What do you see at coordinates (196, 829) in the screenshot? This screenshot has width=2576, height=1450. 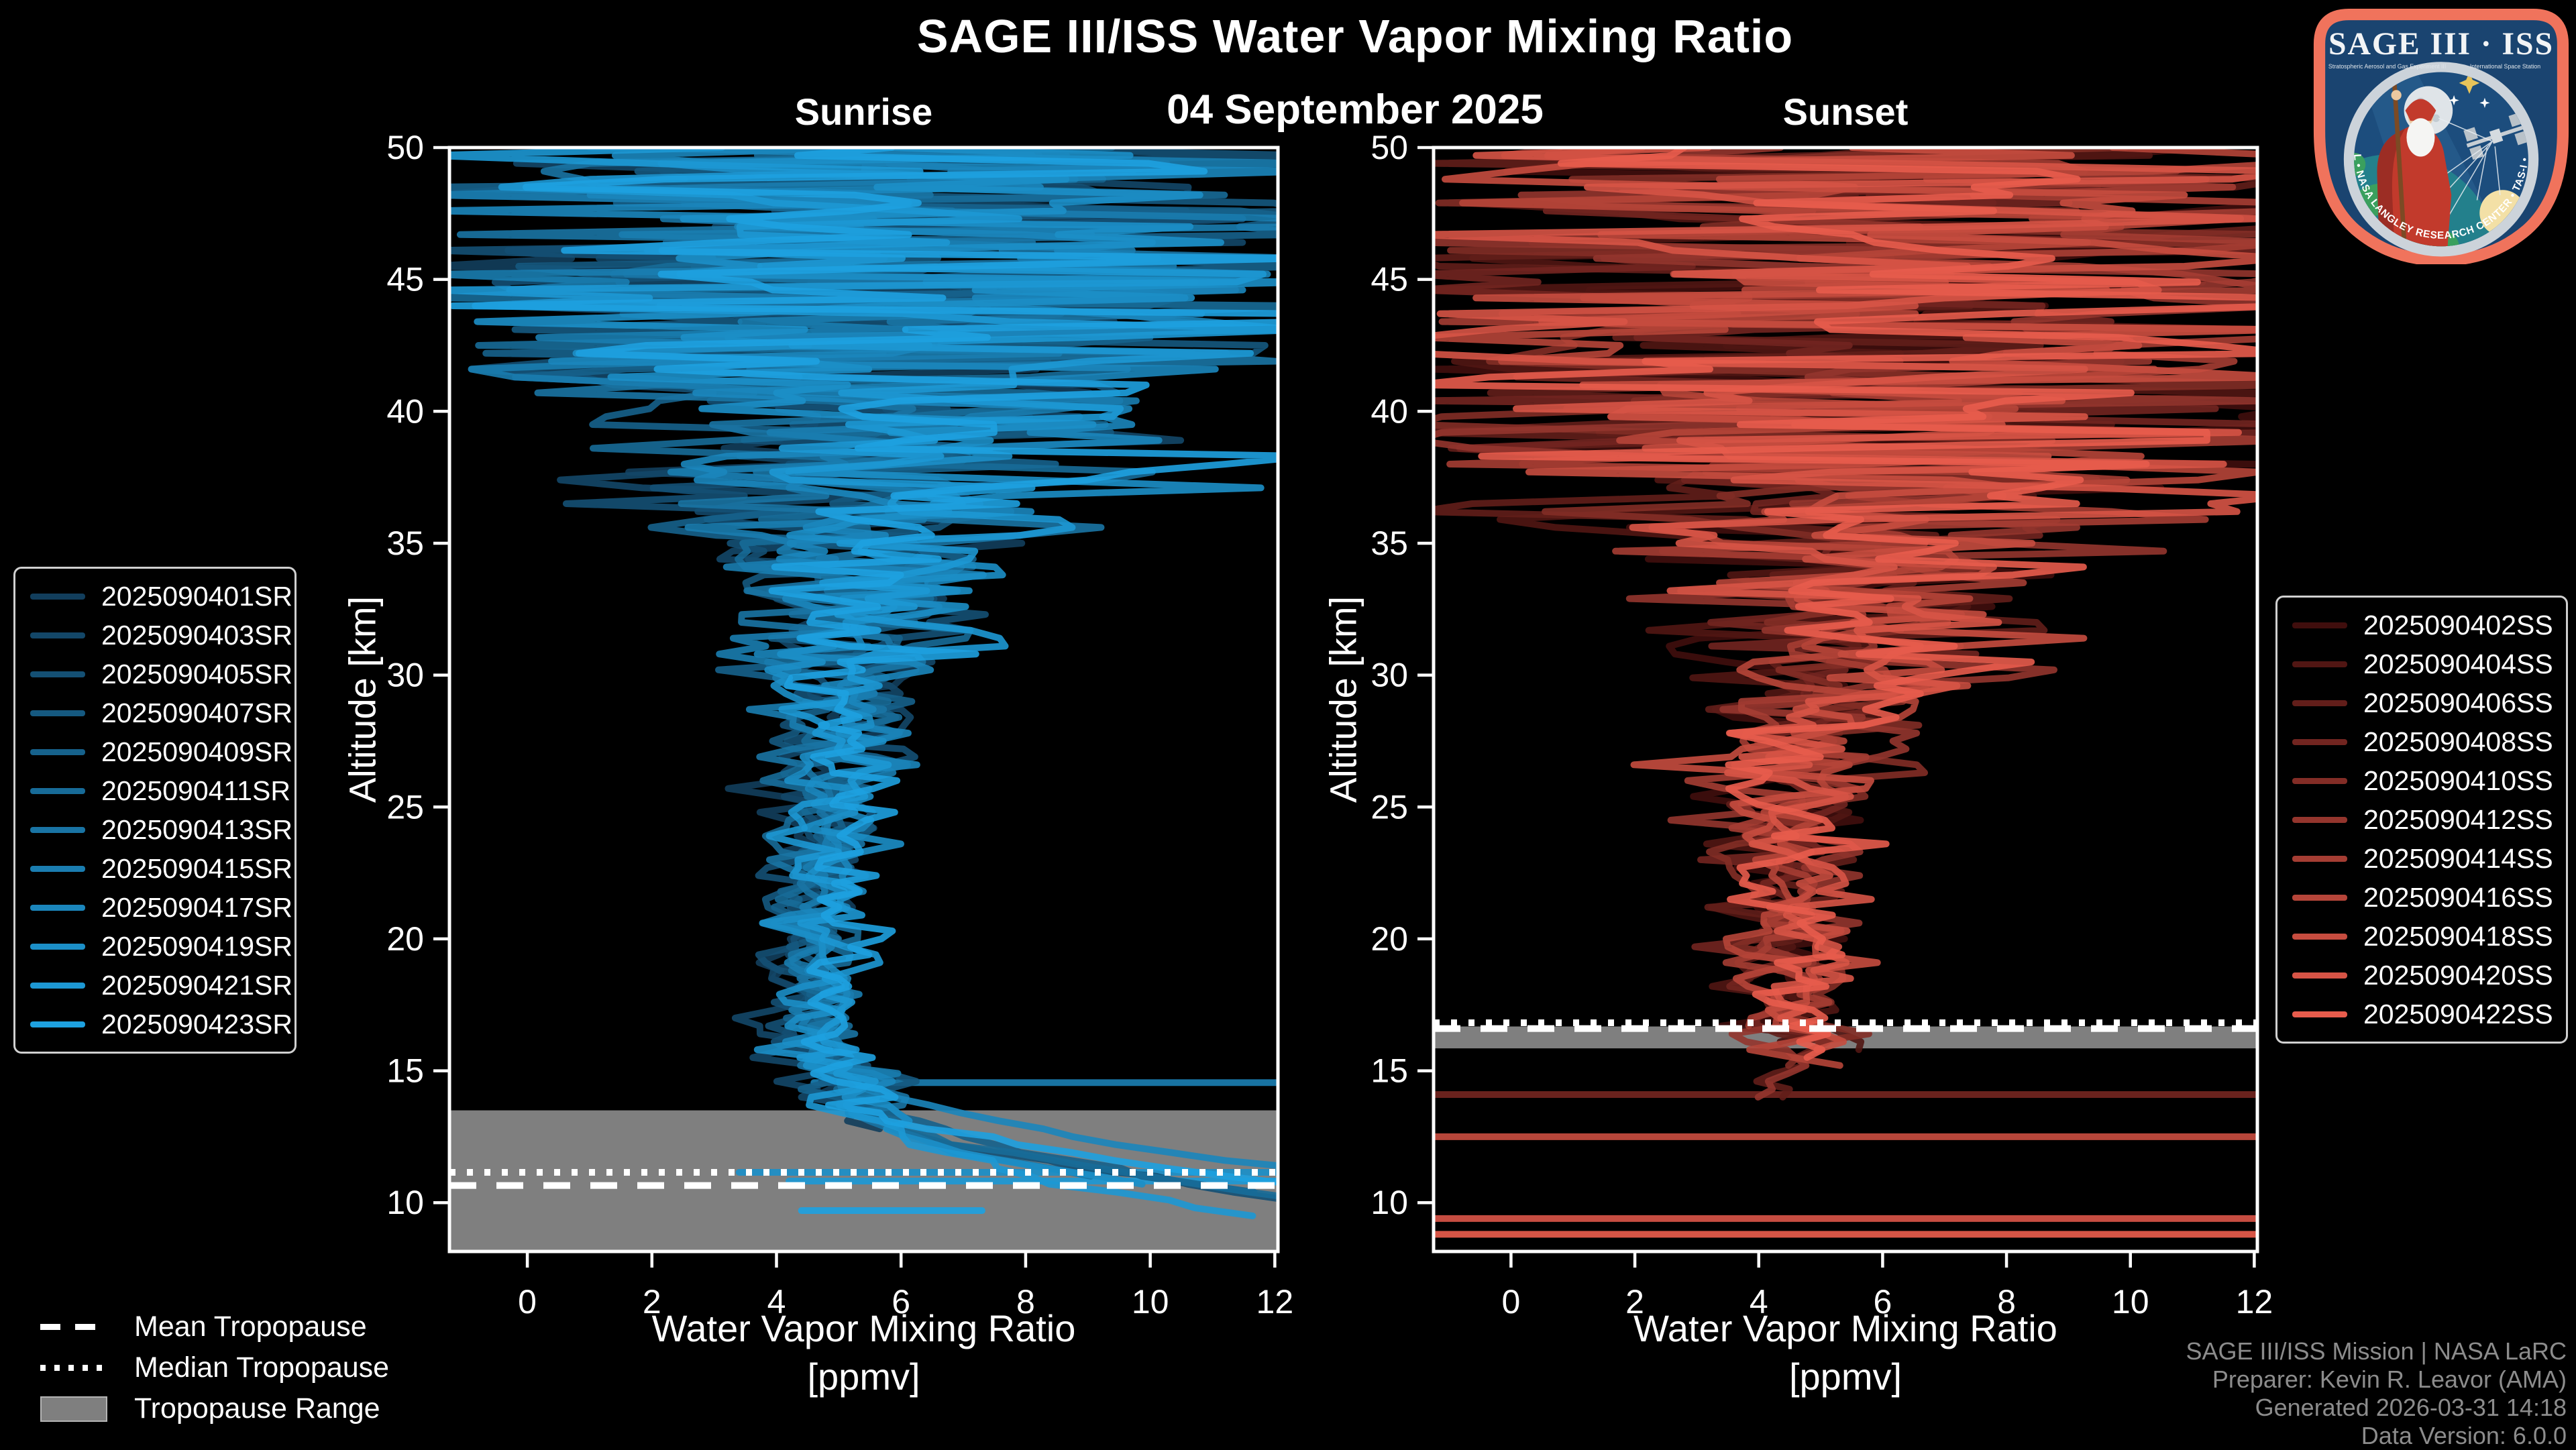 I see `legend-item-label: 2025090413SR` at bounding box center [196, 829].